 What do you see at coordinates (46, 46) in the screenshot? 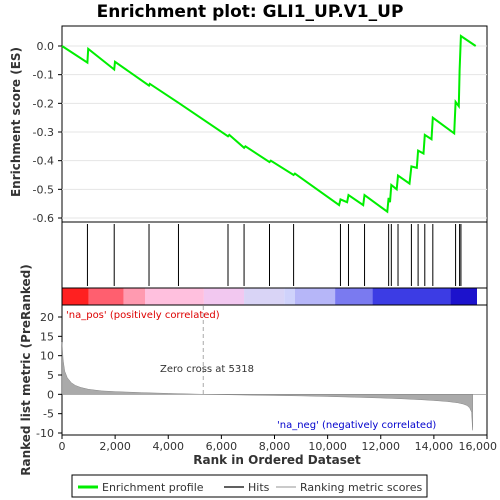
I see `es-ytick-label: 0.0` at bounding box center [46, 46].